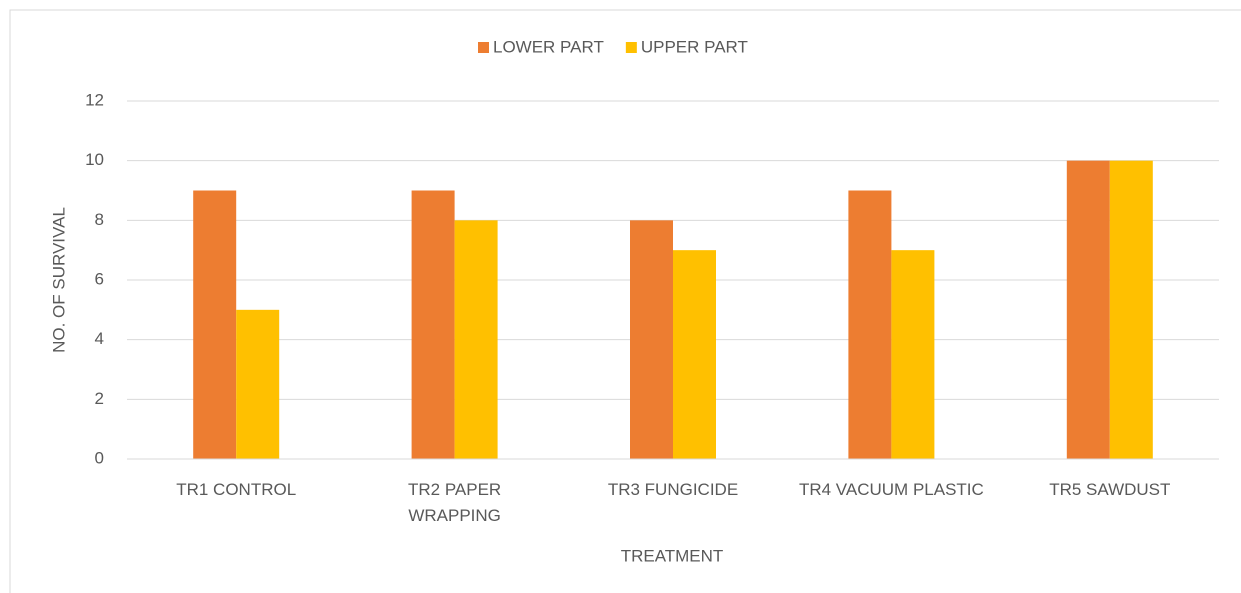  I want to click on y-tick-label: 0, so click(99, 457).